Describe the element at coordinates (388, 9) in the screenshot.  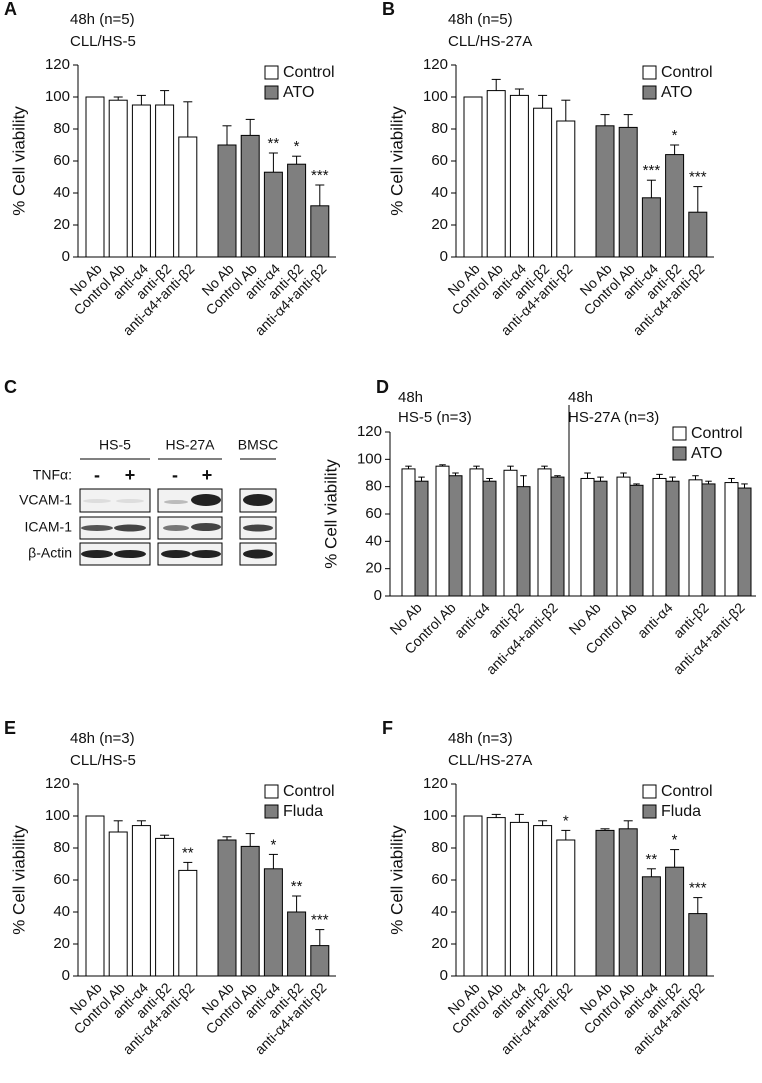
I see `panel-label: B` at that location.